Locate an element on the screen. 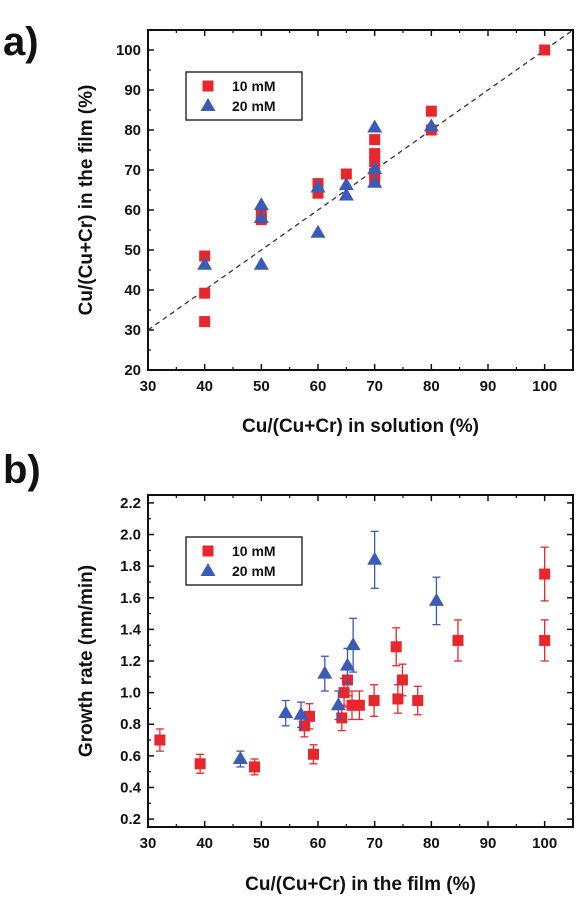  y-tick-label: 20 is located at coordinates (132, 370).